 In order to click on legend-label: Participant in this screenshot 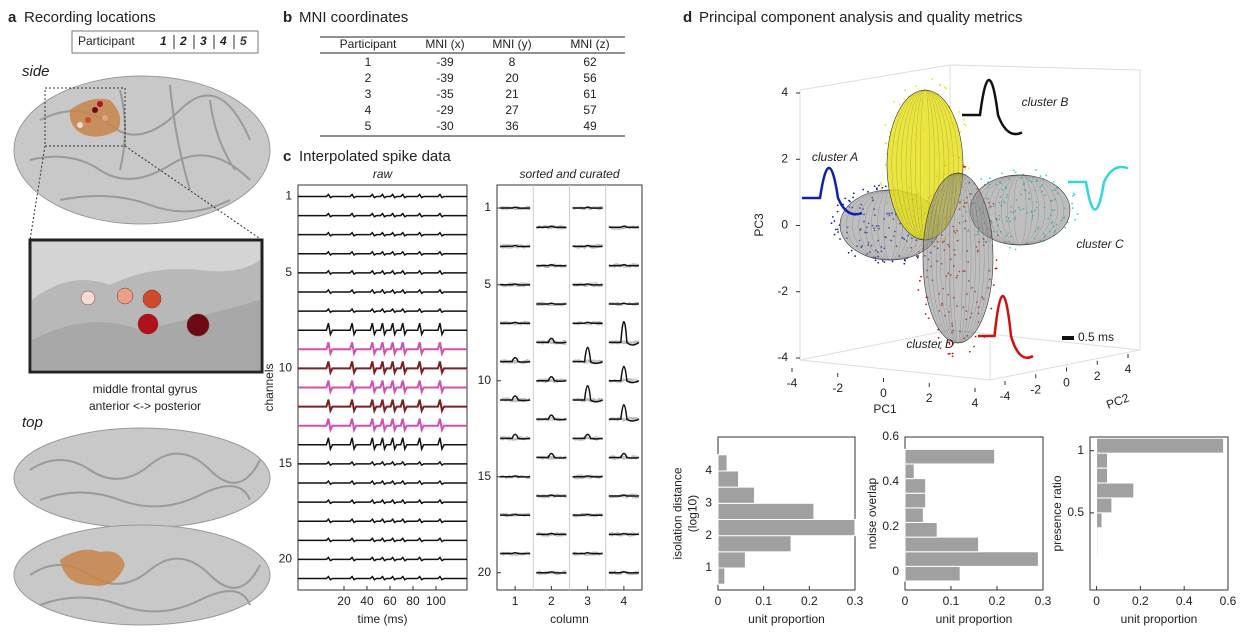, I will do `click(106, 41)`.